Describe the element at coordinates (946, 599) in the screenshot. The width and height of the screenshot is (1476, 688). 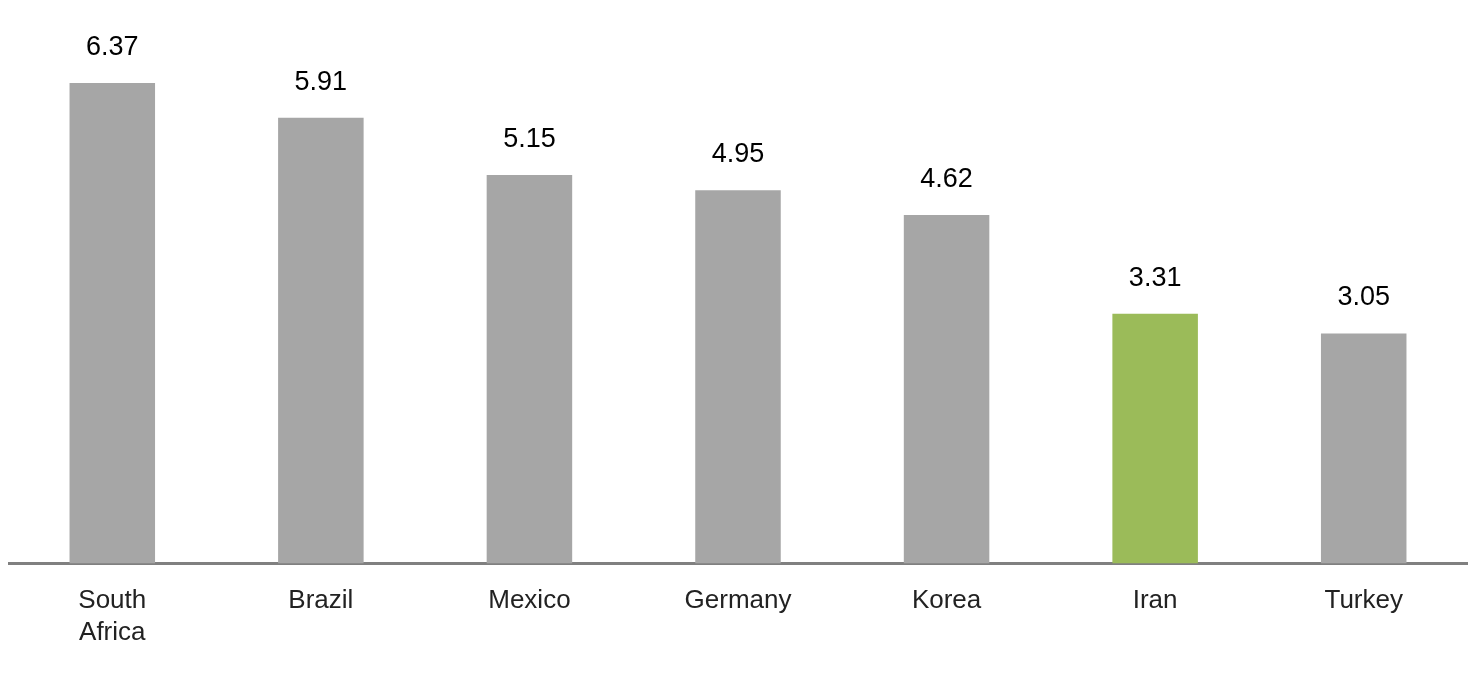
I see `x-tick-label: Korea` at that location.